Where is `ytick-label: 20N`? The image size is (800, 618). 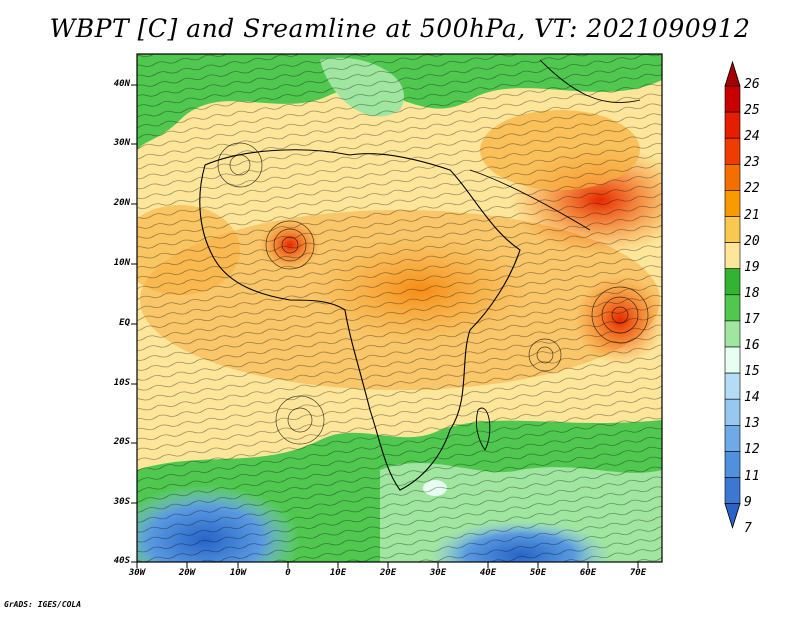 ytick-label: 20N is located at coordinates (121, 203).